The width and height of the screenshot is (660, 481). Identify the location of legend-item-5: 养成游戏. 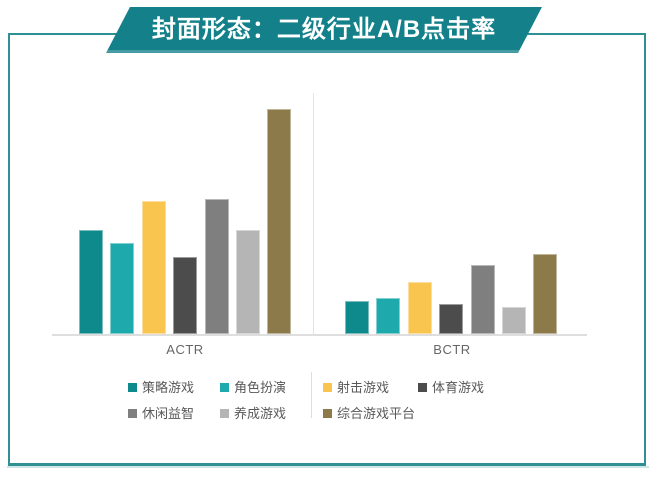
(253, 412).